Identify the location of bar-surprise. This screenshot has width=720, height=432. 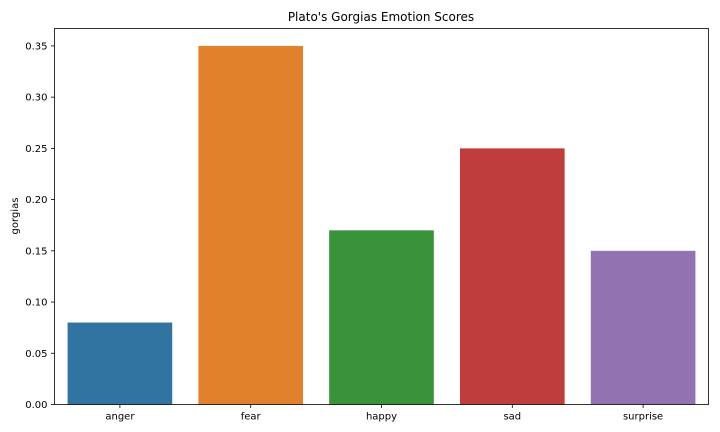
(643, 327).